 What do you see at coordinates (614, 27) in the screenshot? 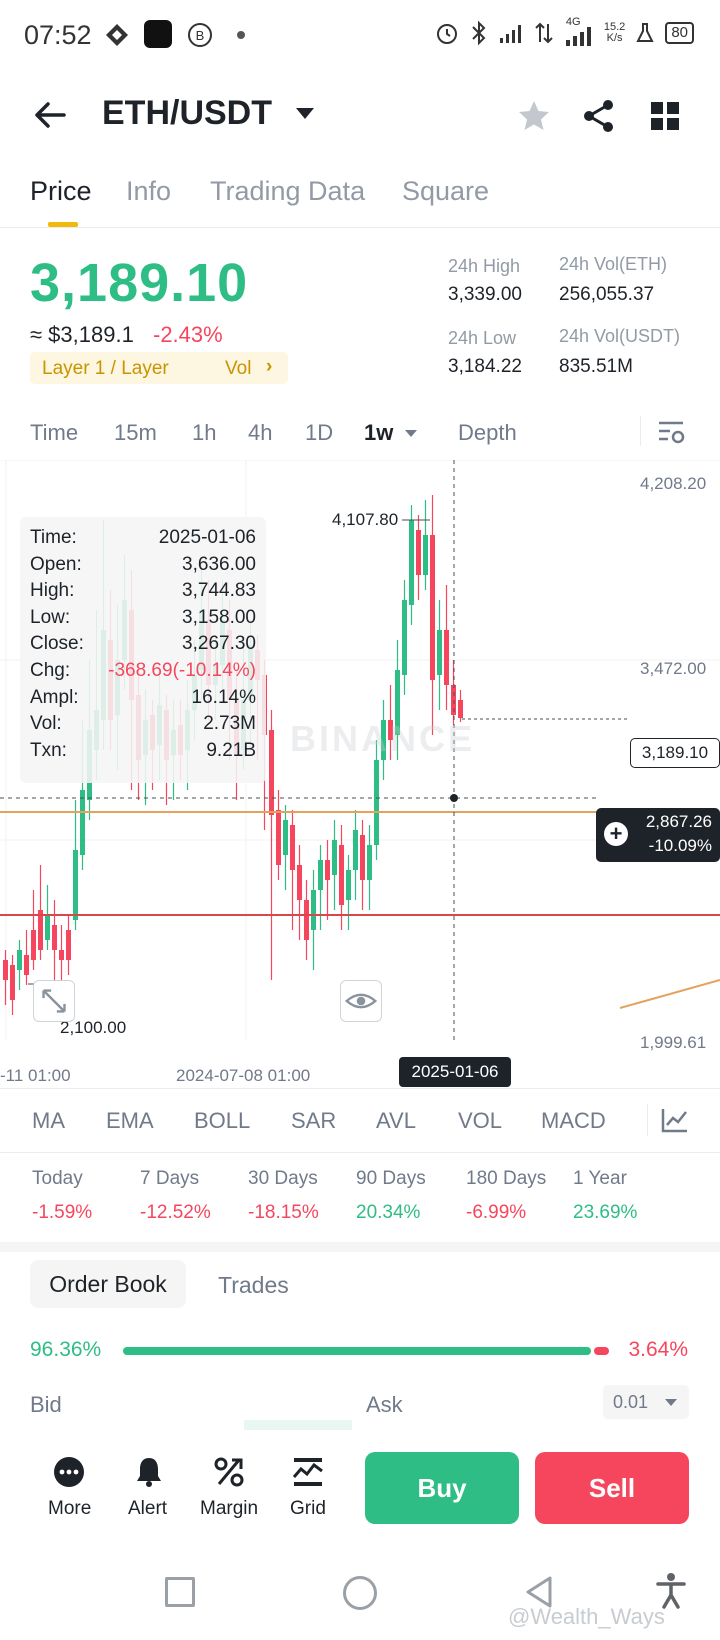
I see `net-speed-value: 15.2` at bounding box center [614, 27].